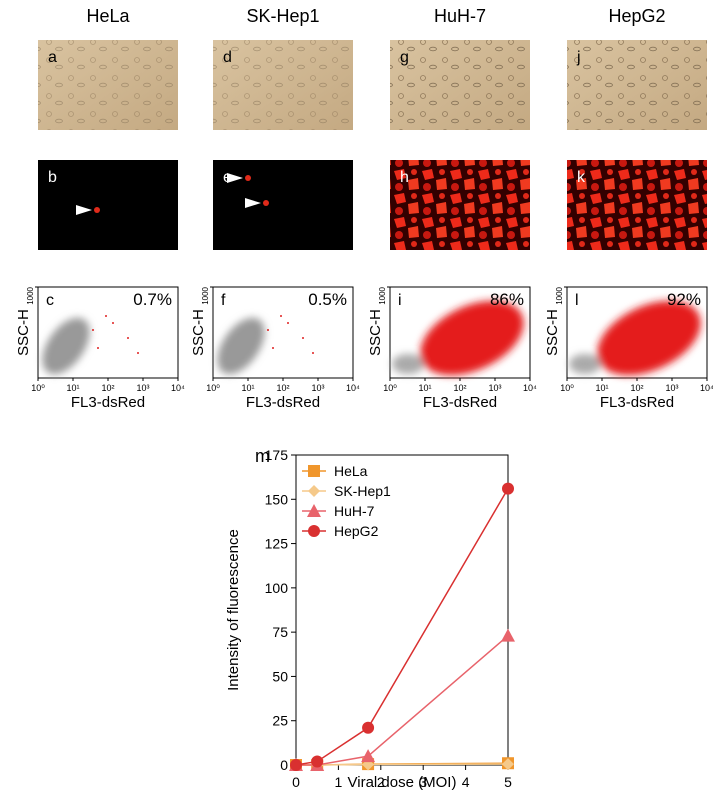 The width and height of the screenshot is (713, 800). Describe the element at coordinates (578, 57) in the screenshot. I see `panel-letter: j` at that location.